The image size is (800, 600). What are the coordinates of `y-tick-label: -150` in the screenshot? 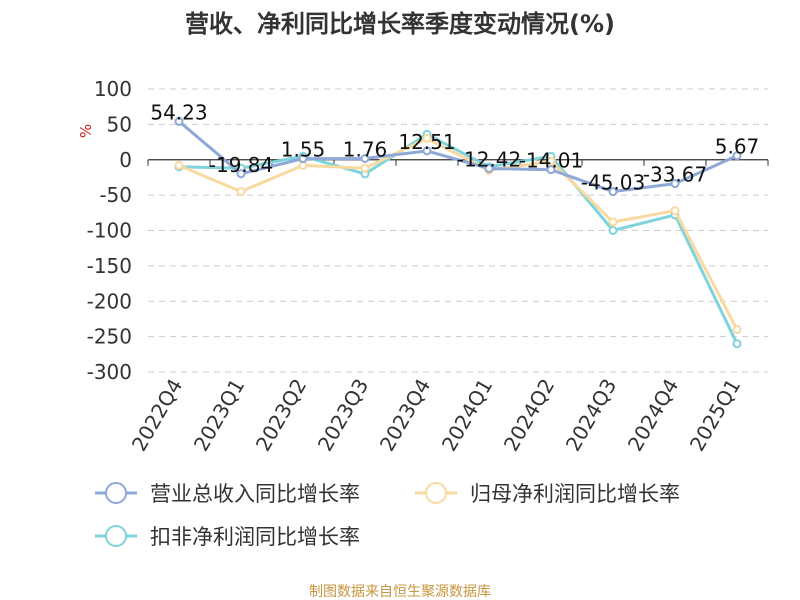 It's located at (109, 266).